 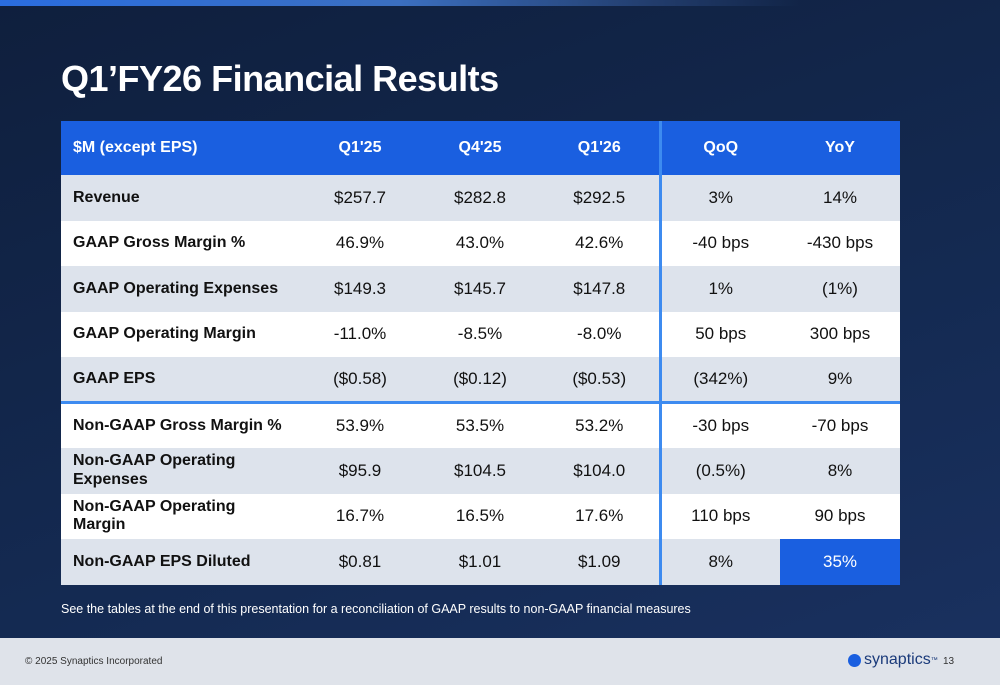 I want to click on cell: $1.01, so click(x=480, y=562).